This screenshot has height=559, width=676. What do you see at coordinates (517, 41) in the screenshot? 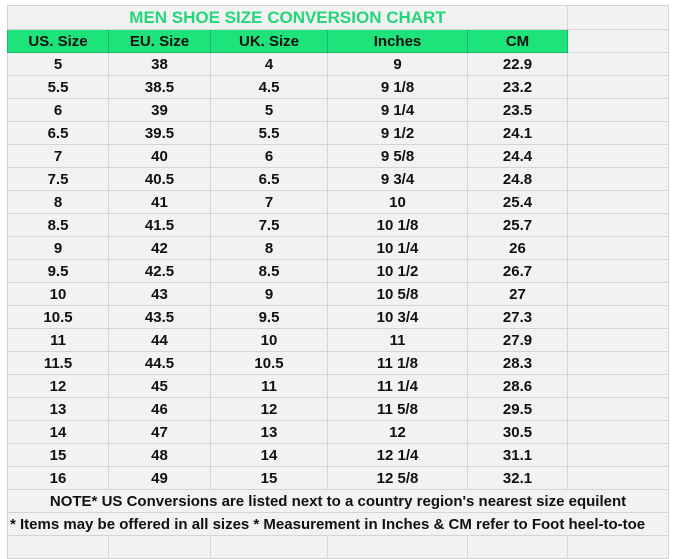
I see `column-header: CM` at bounding box center [517, 41].